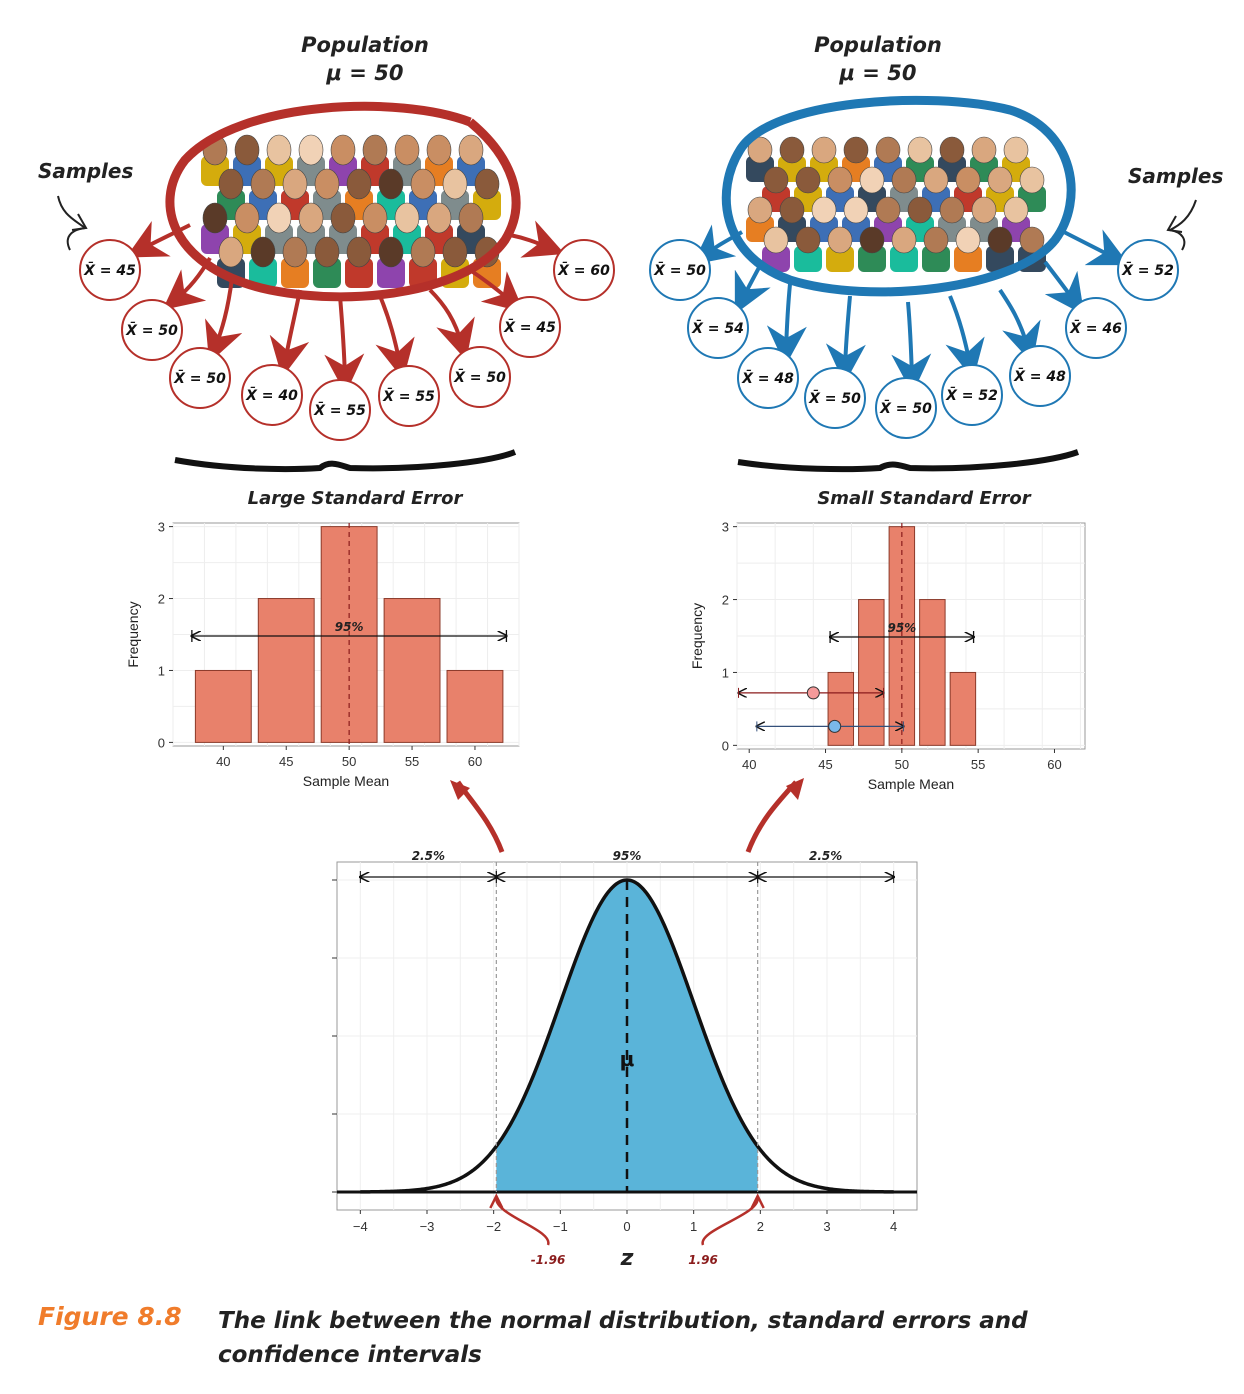 The width and height of the screenshot is (1244, 1394). I want to click on left-histogram: 40 45 50 55 60 0 1 2 3 Sample Mean Frequency 95%, so click(322, 654).